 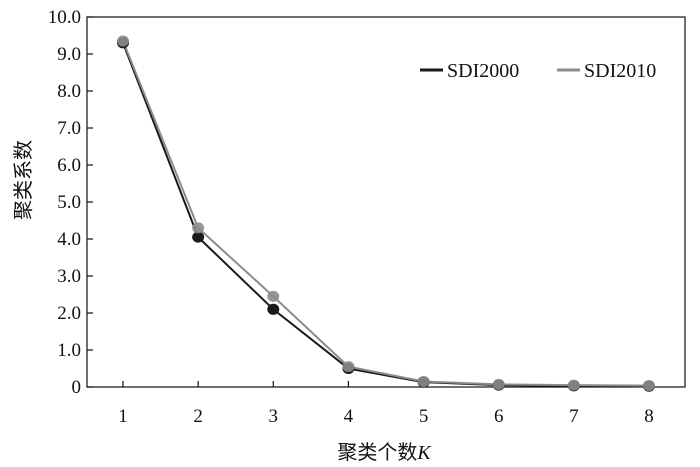 What do you see at coordinates (274, 416) in the screenshot?
I see `x-tick-label: 3` at bounding box center [274, 416].